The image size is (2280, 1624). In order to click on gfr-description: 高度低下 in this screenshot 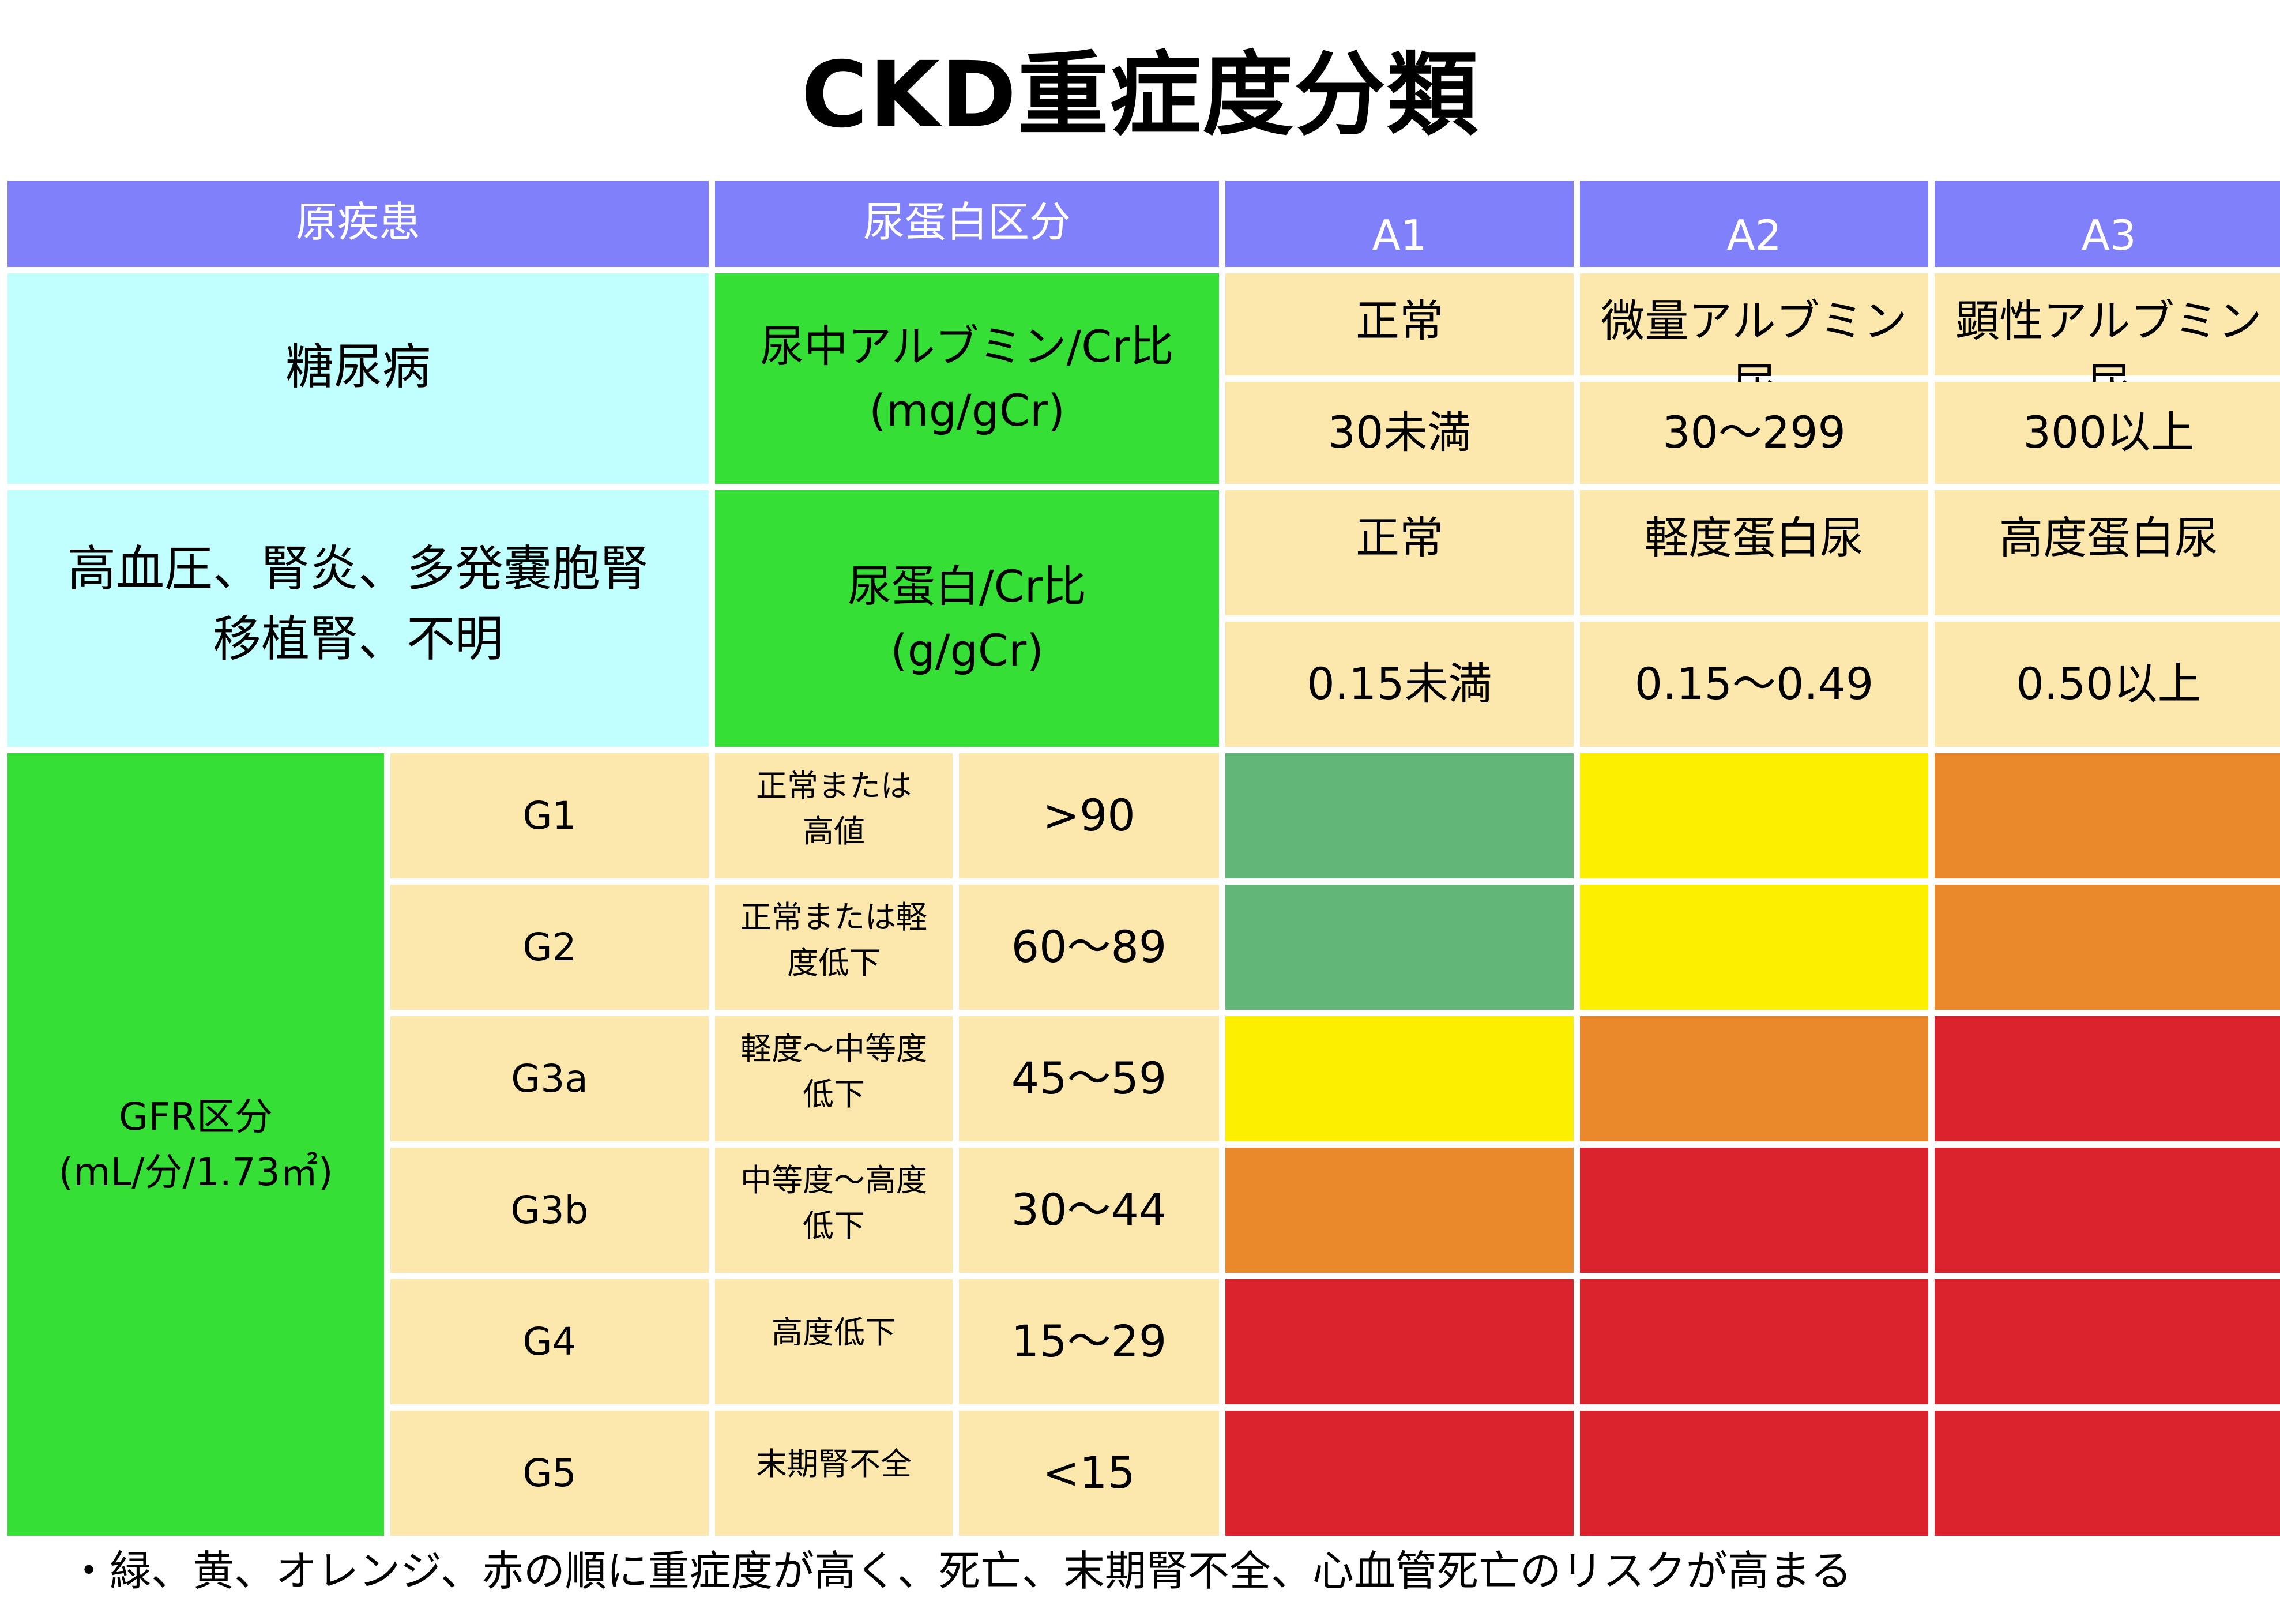, I will do `click(834, 1341)`.